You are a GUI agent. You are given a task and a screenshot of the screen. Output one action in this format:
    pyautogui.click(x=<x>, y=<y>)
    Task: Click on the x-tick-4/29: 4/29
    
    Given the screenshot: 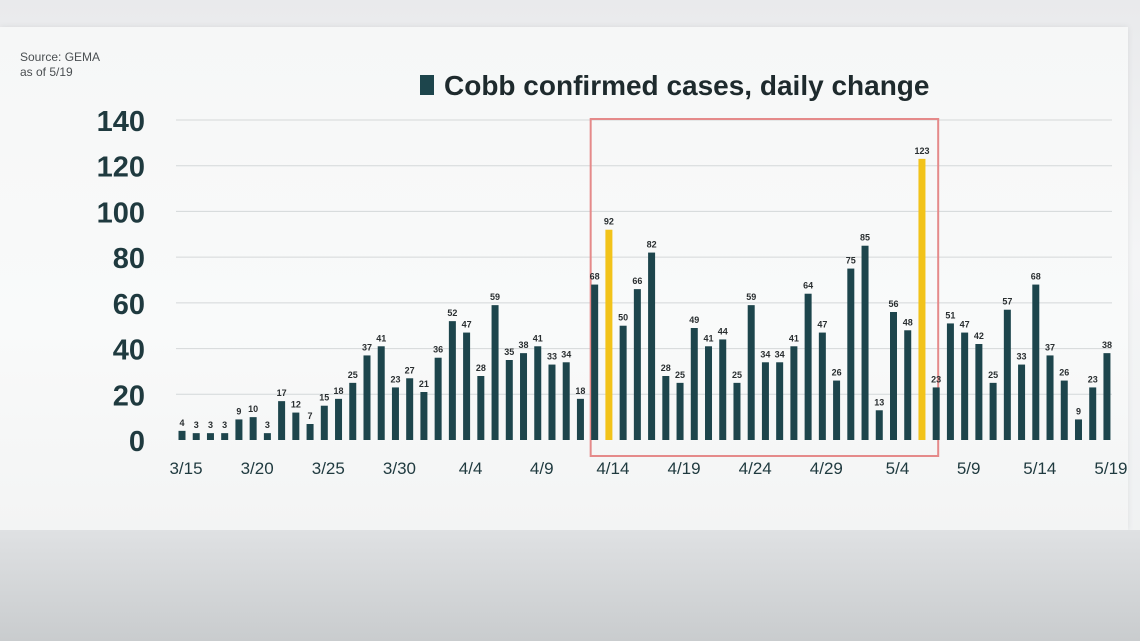 What is the action you would take?
    pyautogui.click(x=826, y=468)
    